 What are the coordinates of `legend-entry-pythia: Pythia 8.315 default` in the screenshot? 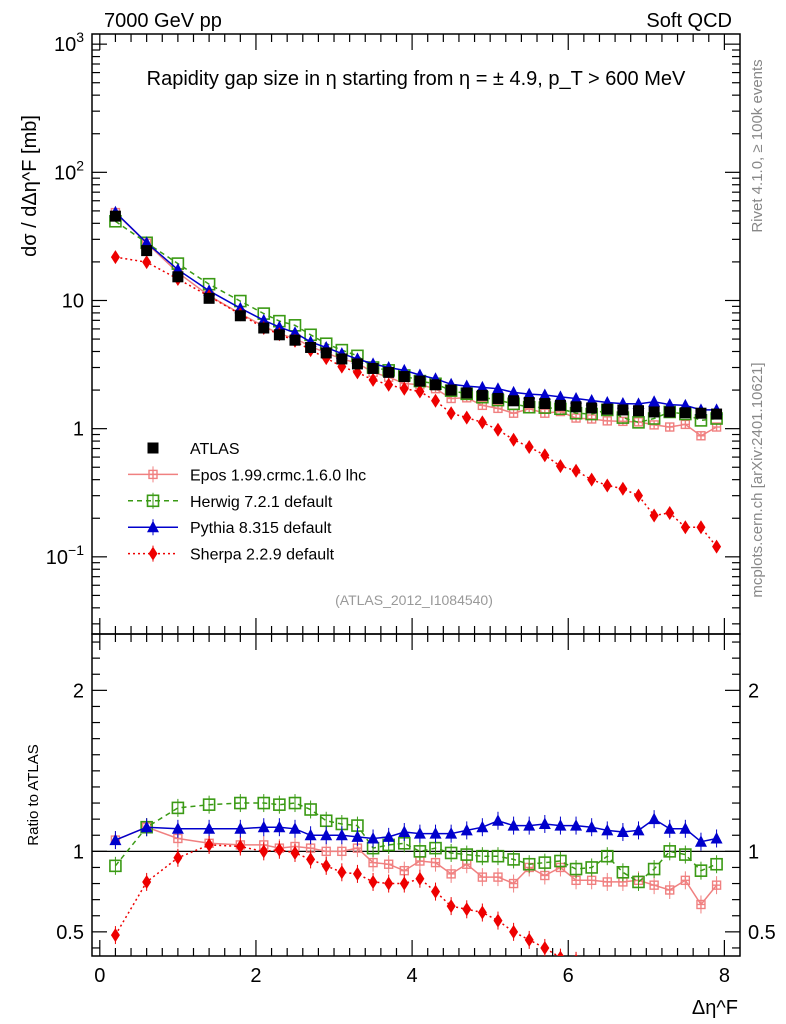 It's located at (230, 528).